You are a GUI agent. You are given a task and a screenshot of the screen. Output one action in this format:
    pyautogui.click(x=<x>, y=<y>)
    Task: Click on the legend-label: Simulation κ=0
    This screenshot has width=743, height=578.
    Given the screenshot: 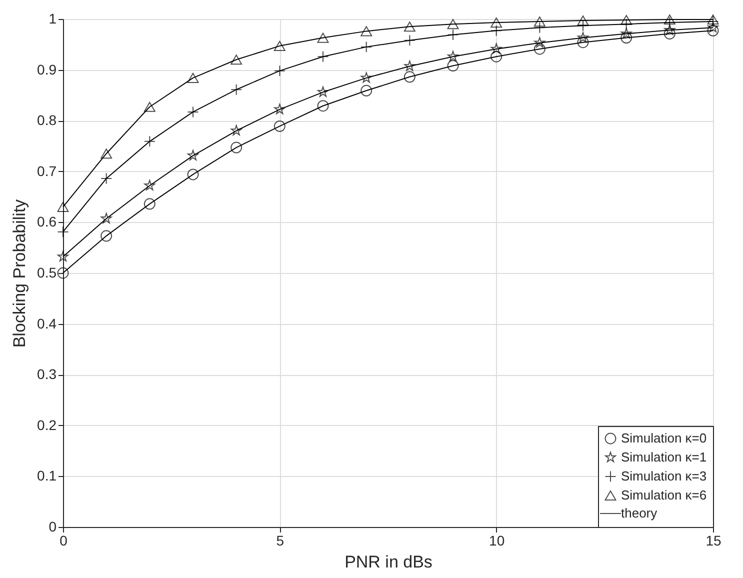 What is the action you would take?
    pyautogui.click(x=664, y=438)
    